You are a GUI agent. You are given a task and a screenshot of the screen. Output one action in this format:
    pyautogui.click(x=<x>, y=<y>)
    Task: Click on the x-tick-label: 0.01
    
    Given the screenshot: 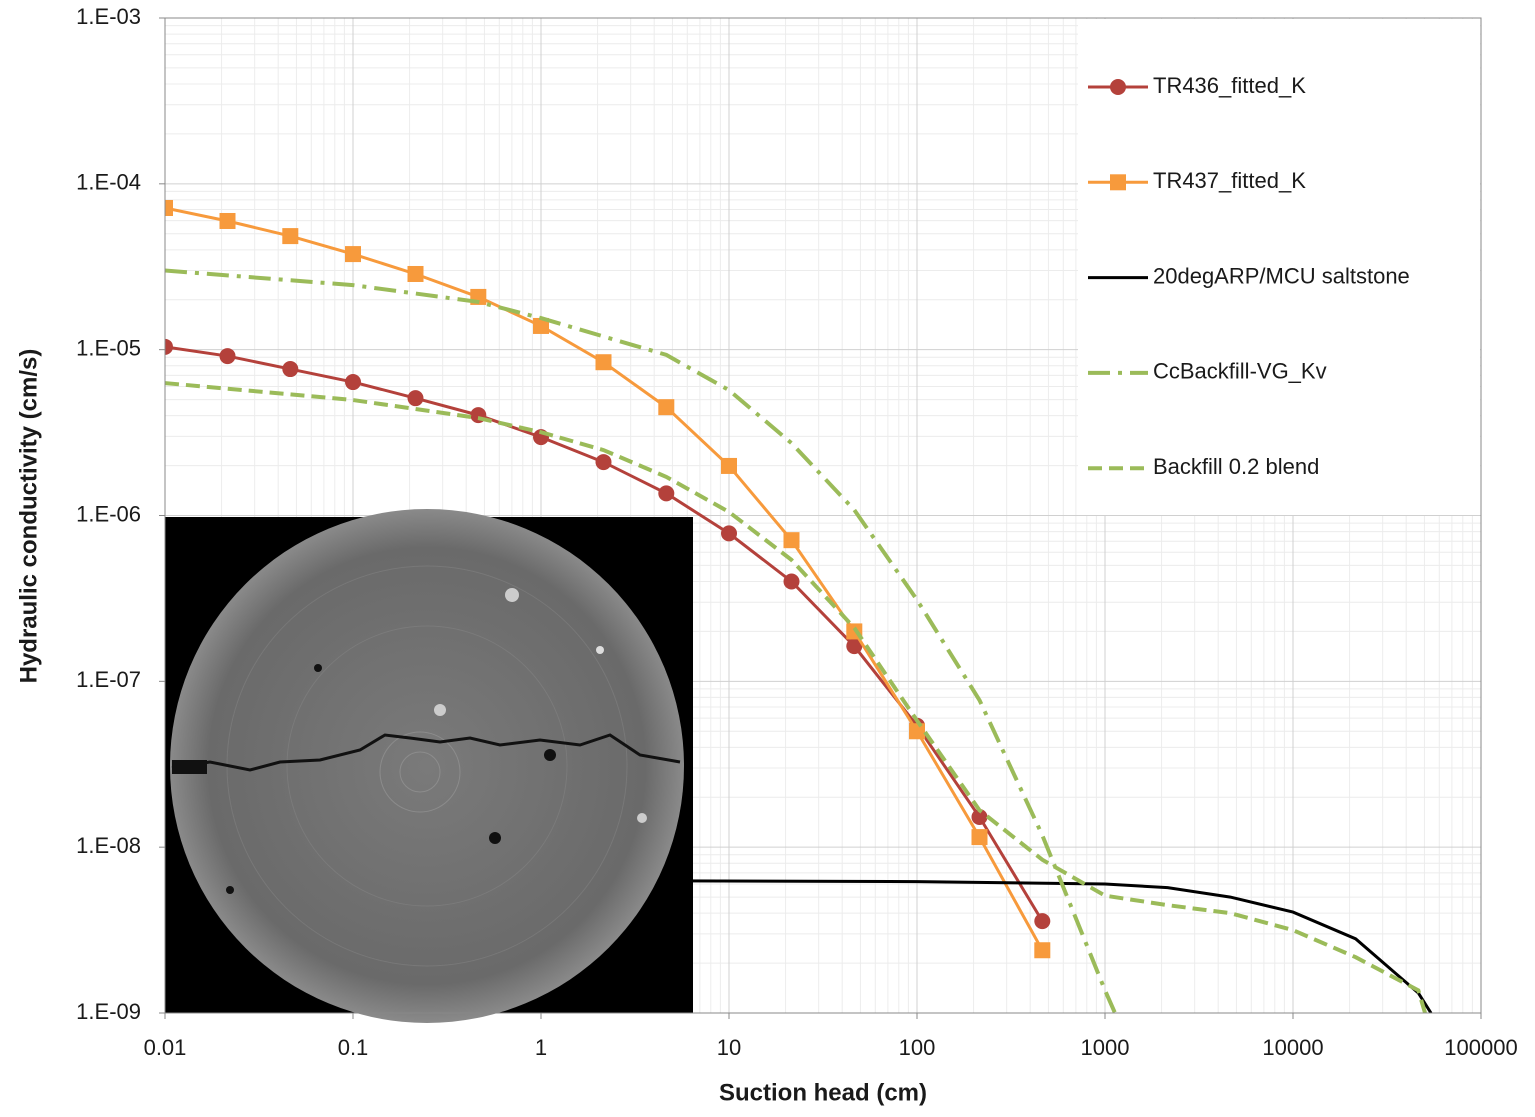 What is the action you would take?
    pyautogui.click(x=165, y=1047)
    